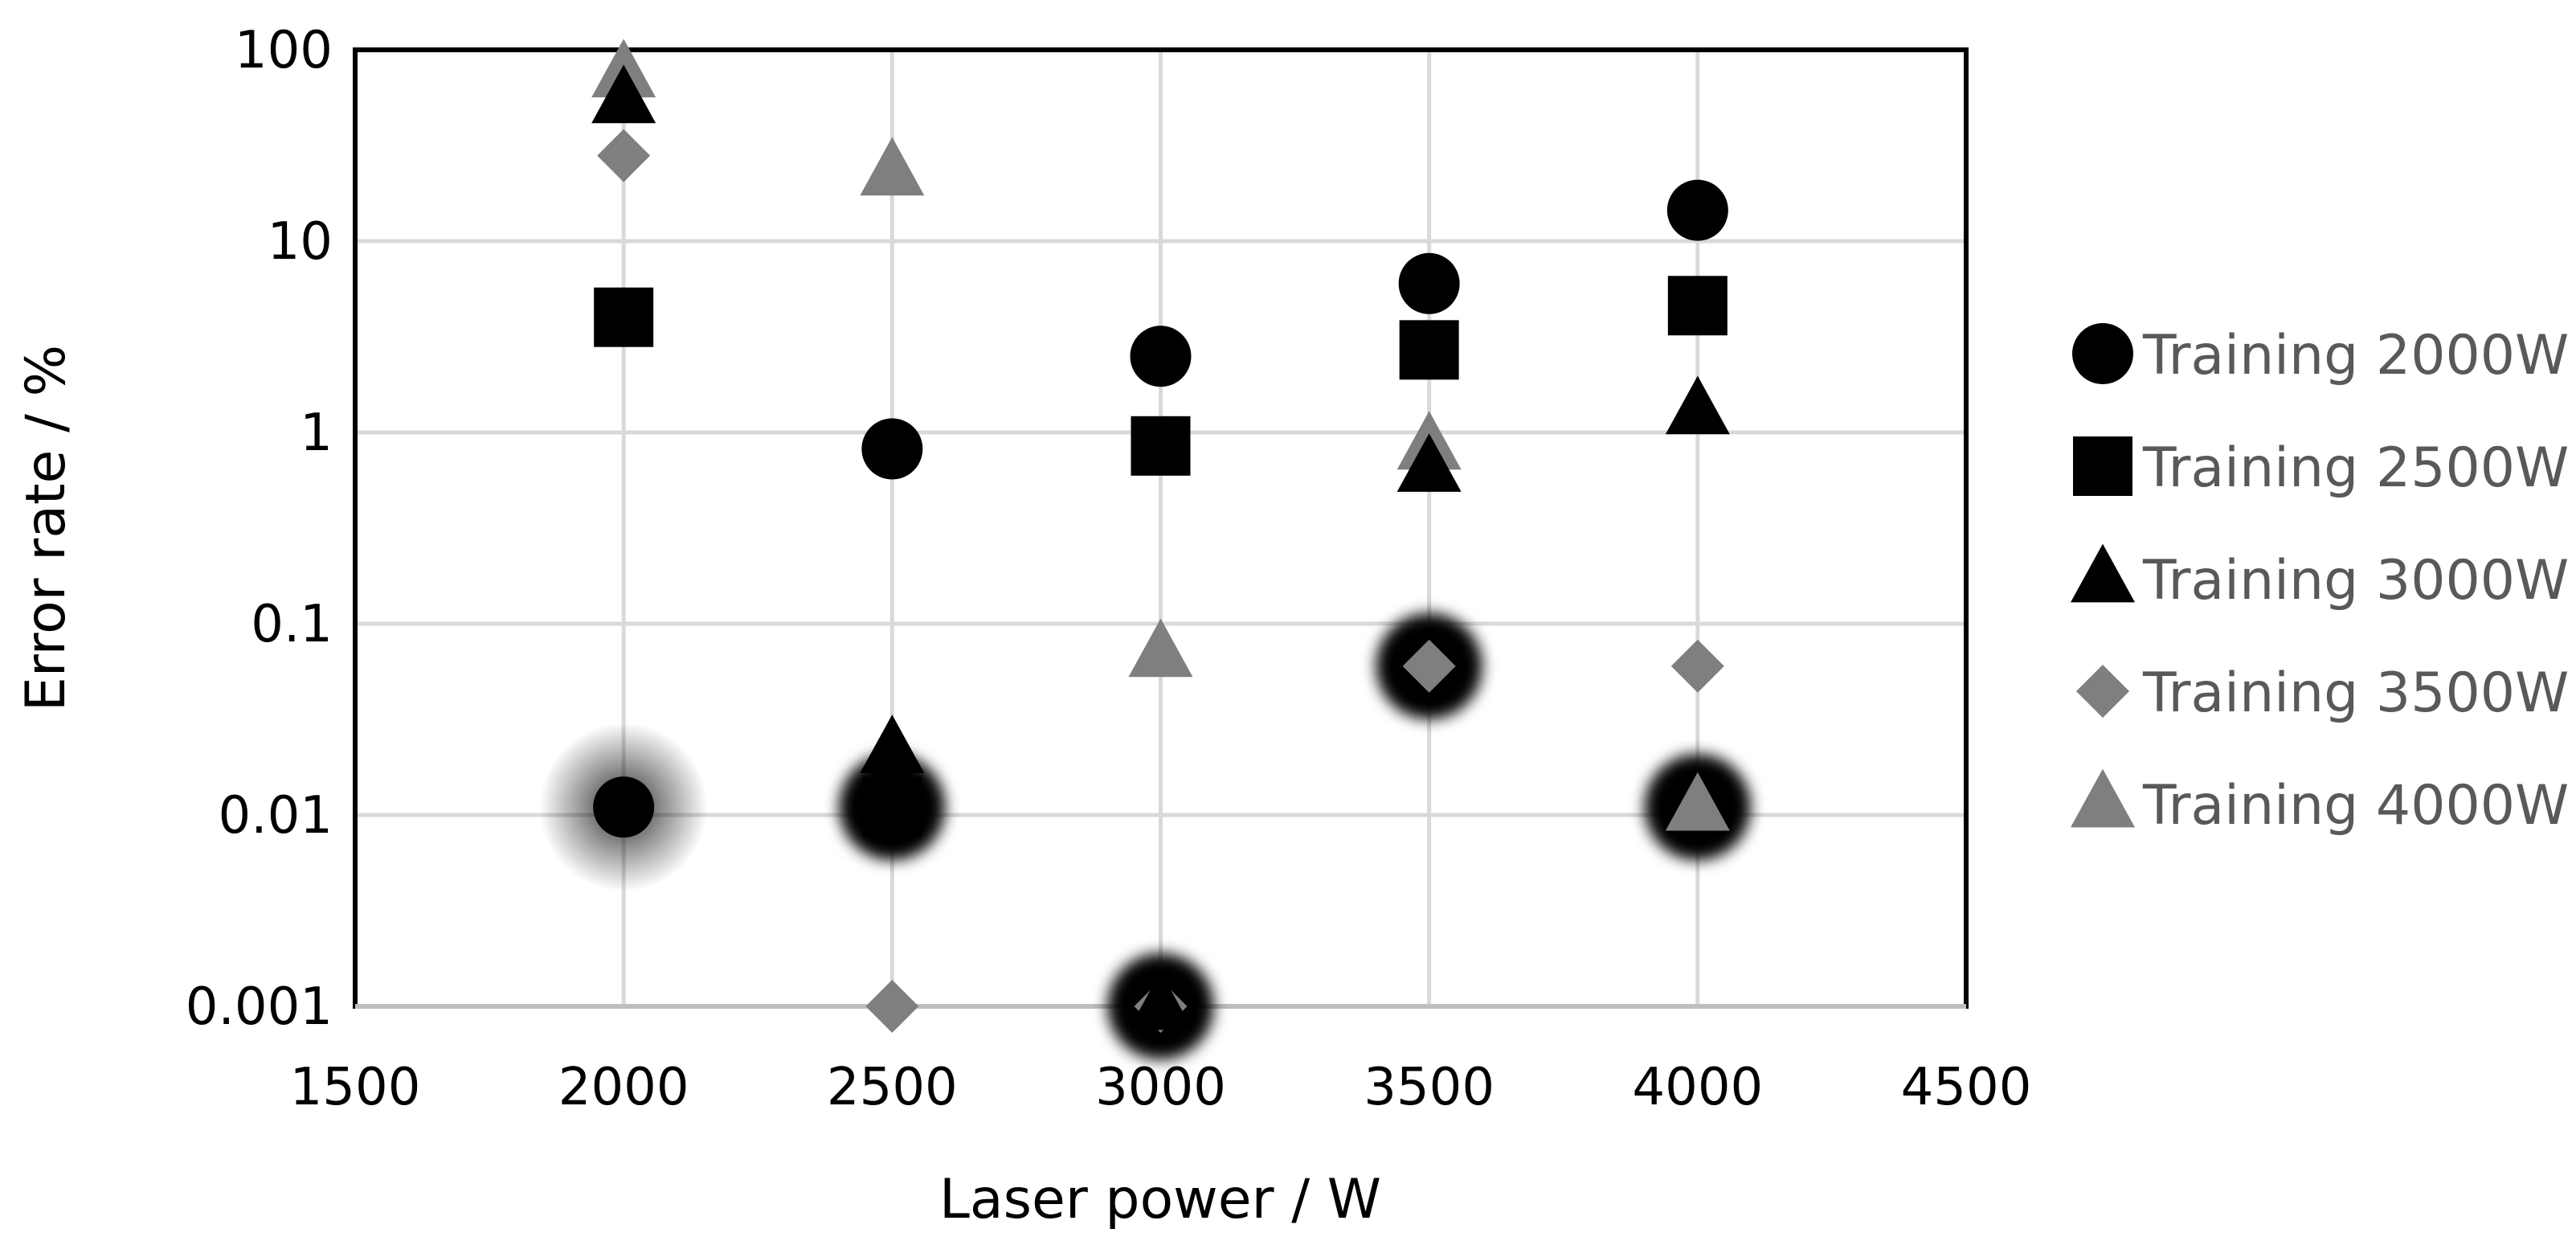 This screenshot has height=1237, width=2576. Describe the element at coordinates (1429, 1087) in the screenshot. I see `x-tick-label: 3500` at that location.